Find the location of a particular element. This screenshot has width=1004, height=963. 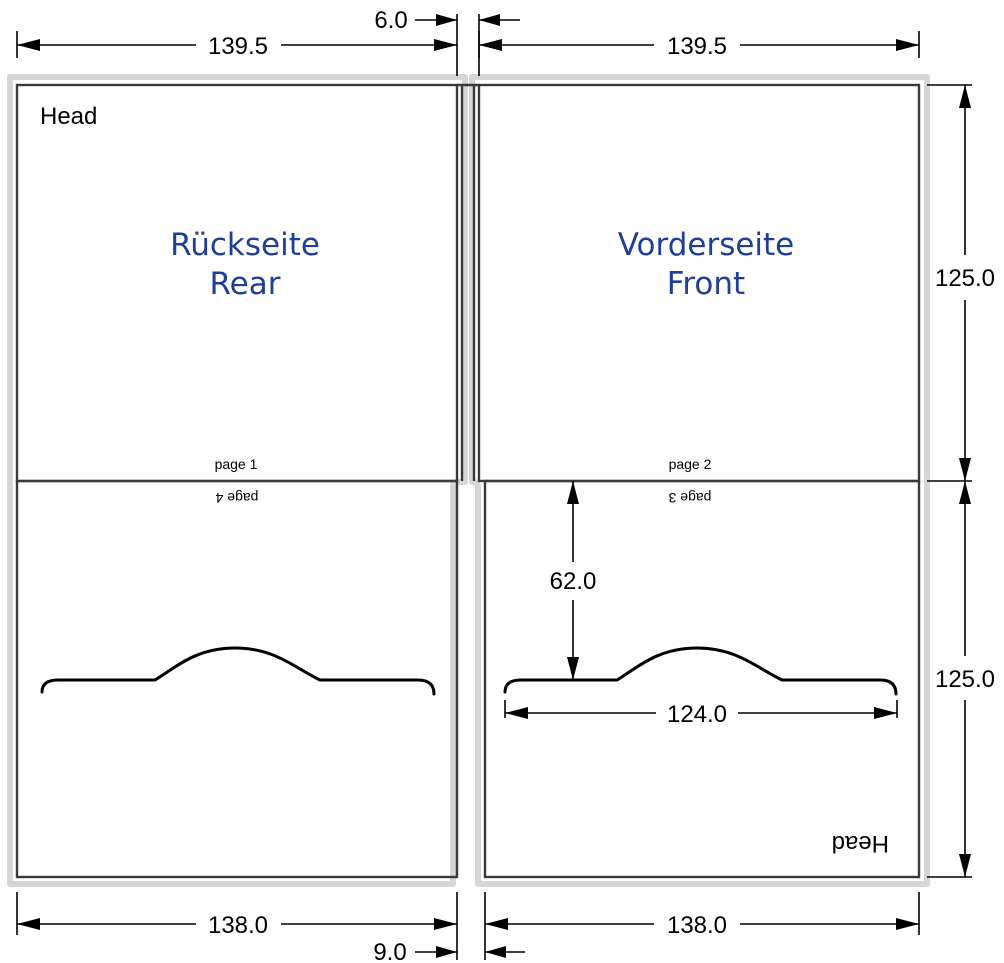

dim-gap-bottom: 9.0 is located at coordinates (449, 949).